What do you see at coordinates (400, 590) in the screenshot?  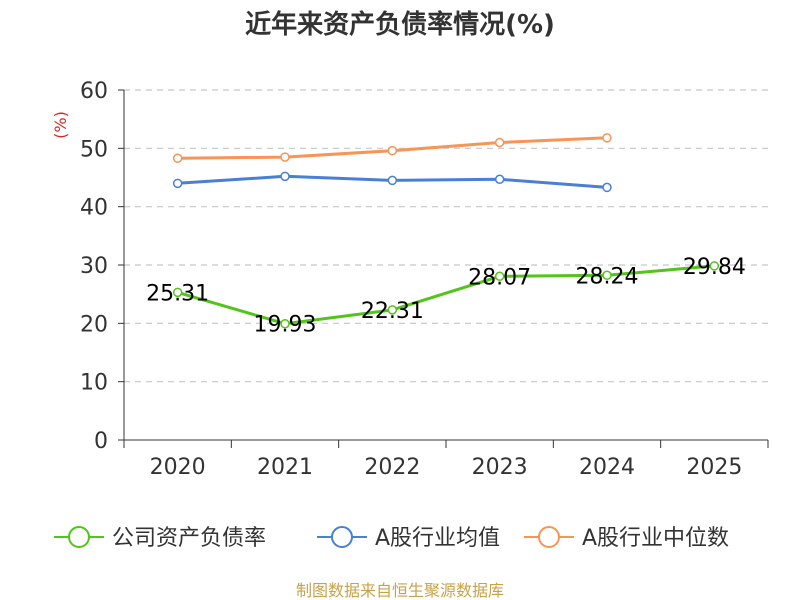 I see `source-note: 制图数据来自恒生聚源数据库` at bounding box center [400, 590].